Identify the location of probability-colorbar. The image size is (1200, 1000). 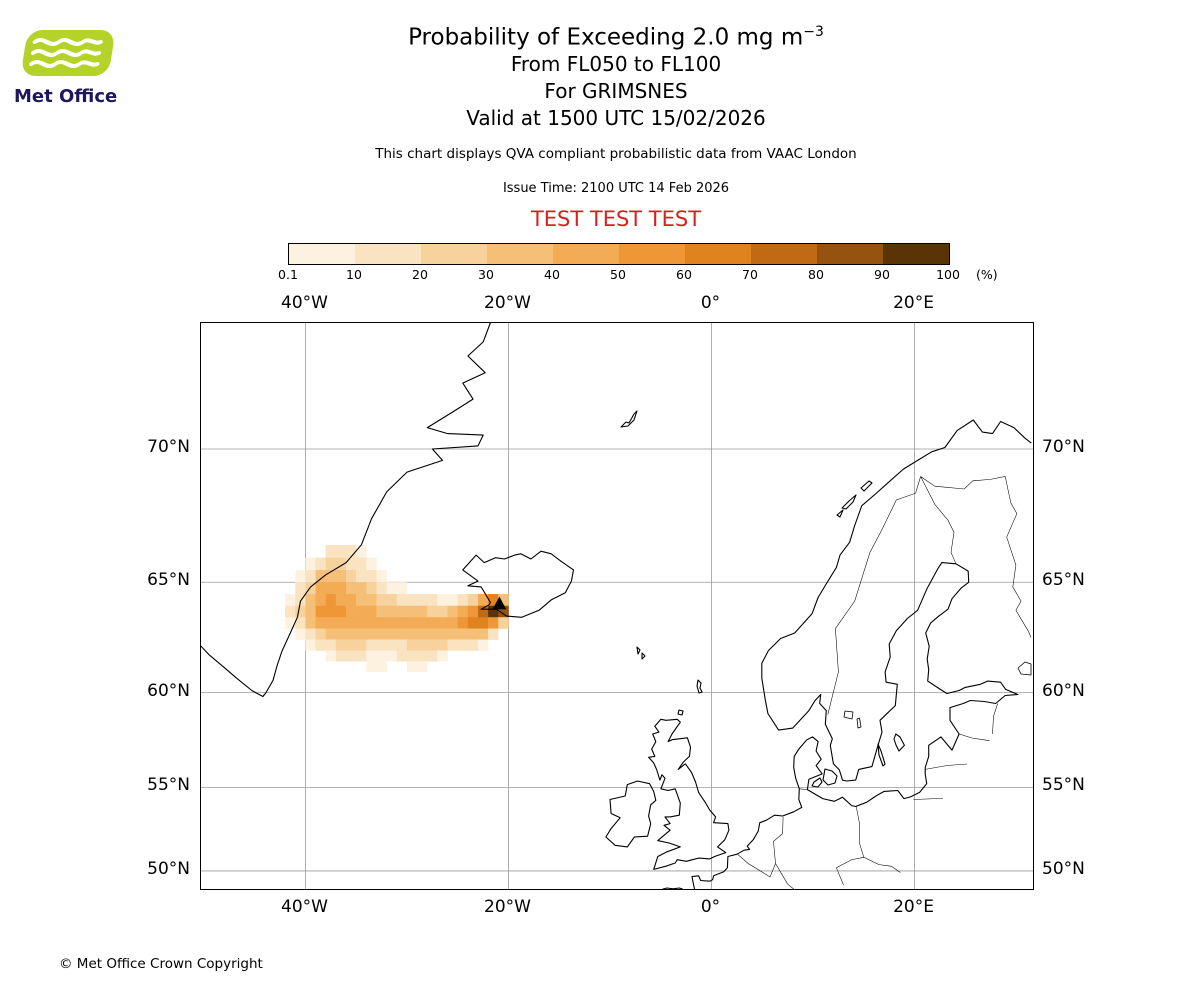
(619, 254).